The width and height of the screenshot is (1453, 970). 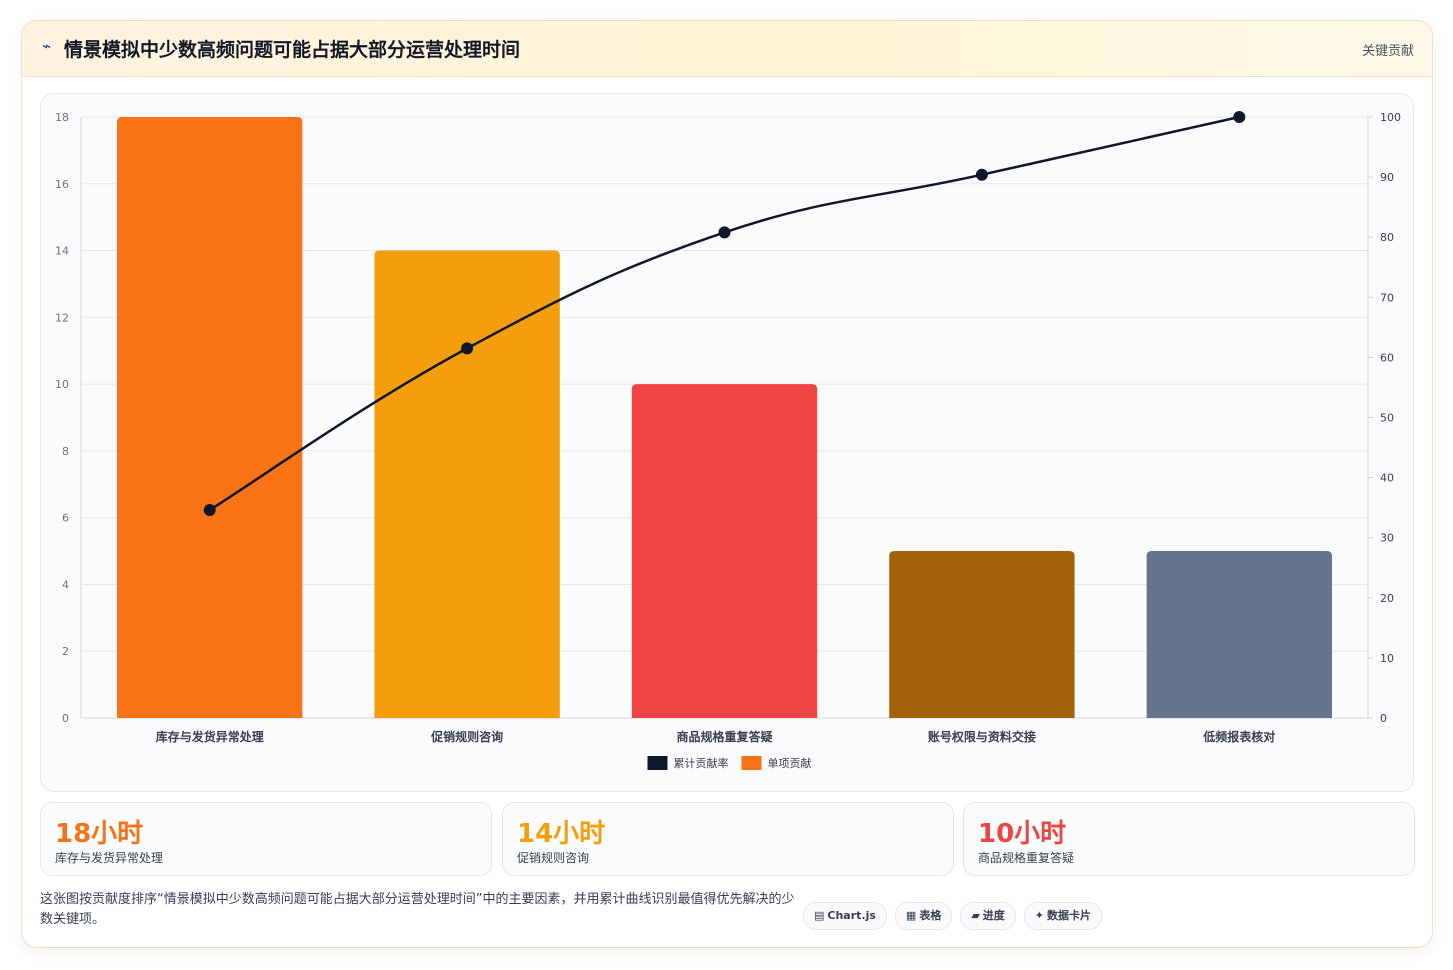 I want to click on tag-label: 数据卡片, so click(x=1069, y=915).